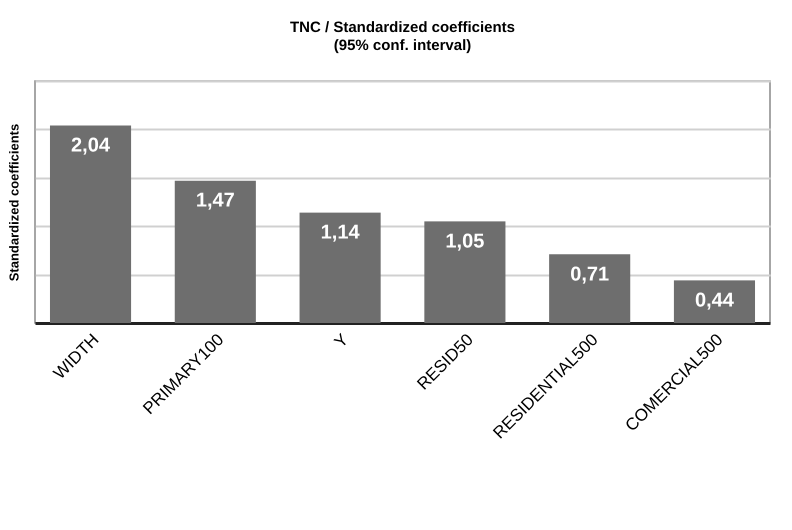 The width and height of the screenshot is (792, 530). What do you see at coordinates (340, 233) in the screenshot?
I see `data-label: 1,14` at bounding box center [340, 233].